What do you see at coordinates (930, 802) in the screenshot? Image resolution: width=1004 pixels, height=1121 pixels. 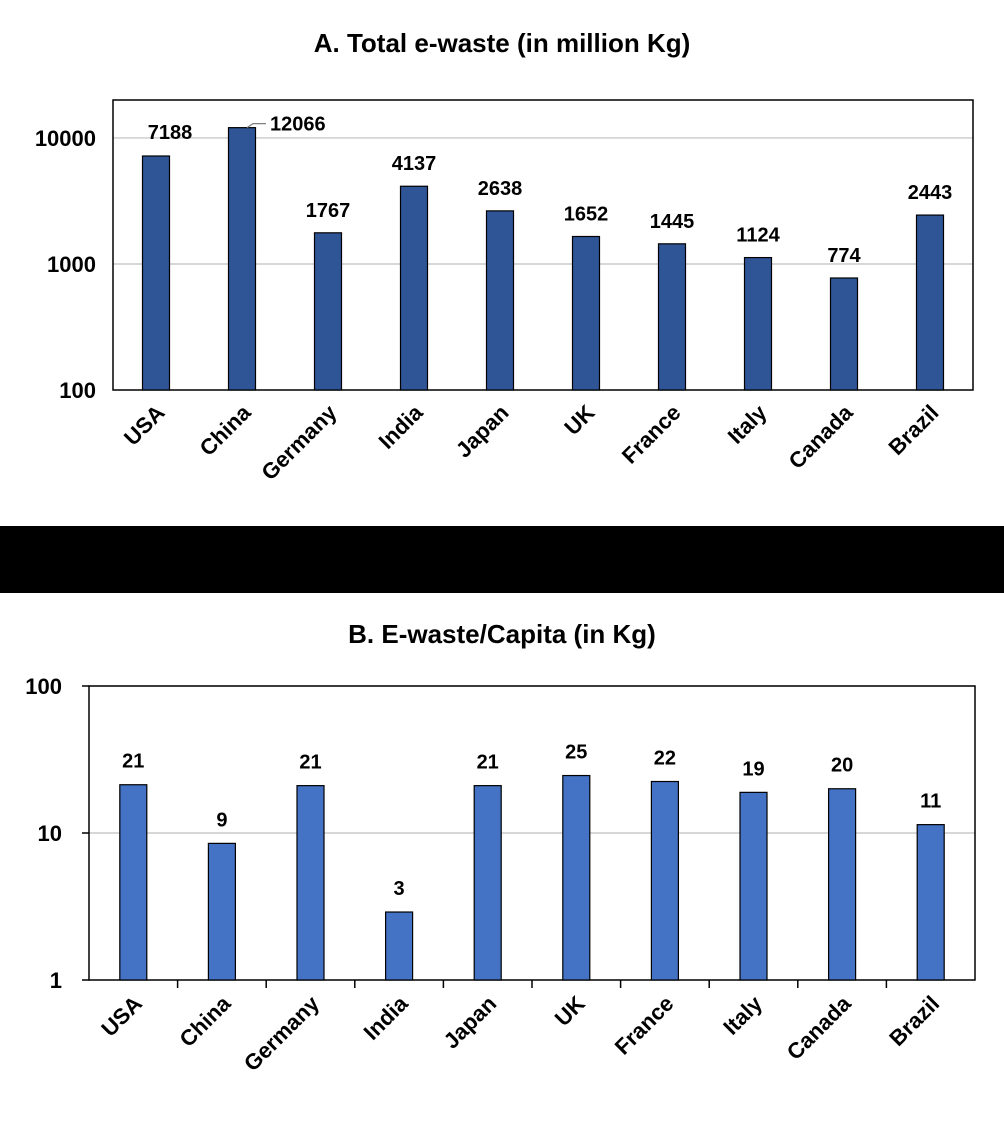 I see `data-label: 11` at bounding box center [930, 802].